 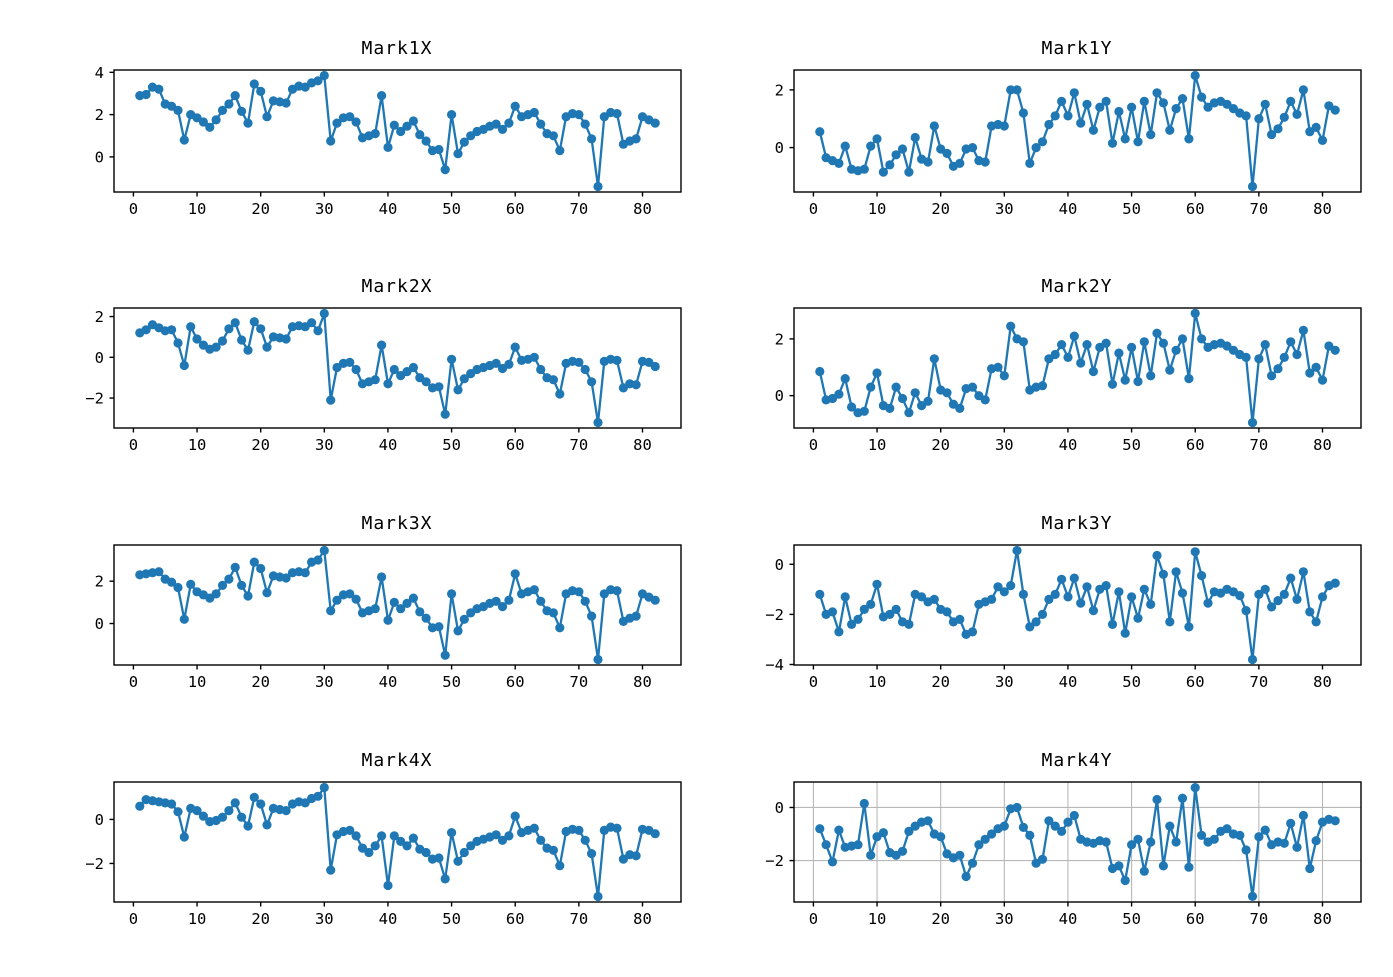 What do you see at coordinates (1077, 523) in the screenshot?
I see `subplot-title-mark3y: Mark3Y` at bounding box center [1077, 523].